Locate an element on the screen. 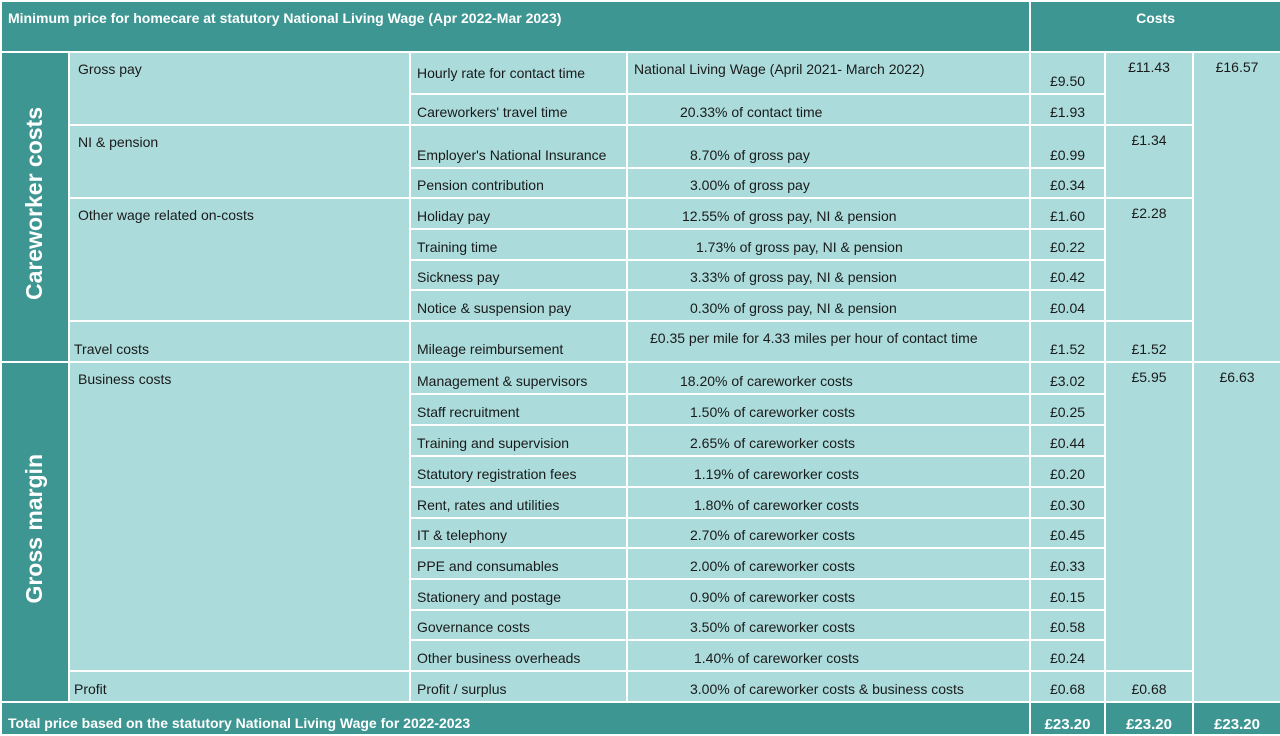 This screenshot has width=1280, height=736. row-cost: £1.60 is located at coordinates (1068, 213).